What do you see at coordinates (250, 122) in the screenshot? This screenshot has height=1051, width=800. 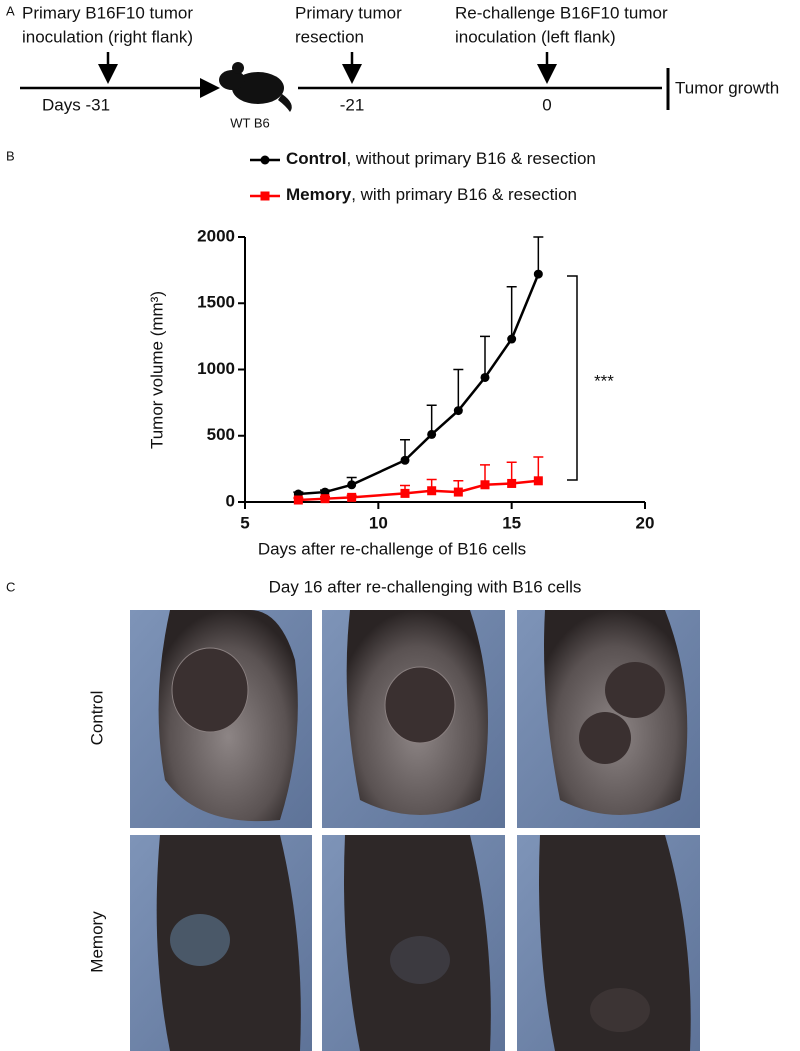 I see `mouse-label: WT B6` at bounding box center [250, 122].